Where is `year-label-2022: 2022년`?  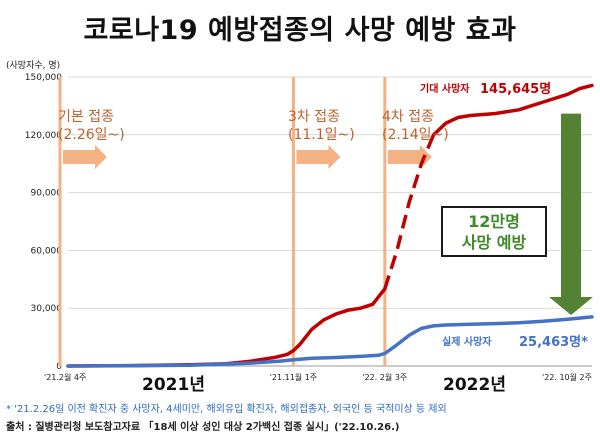
year-label-2022: 2022년 is located at coordinates (474, 385).